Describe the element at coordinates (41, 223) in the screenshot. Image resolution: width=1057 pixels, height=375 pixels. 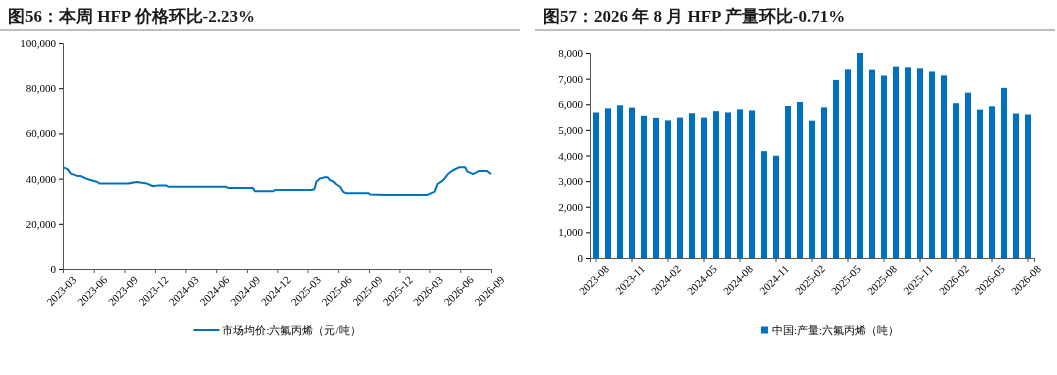
I see `y-tick-label: 20,000` at that location.